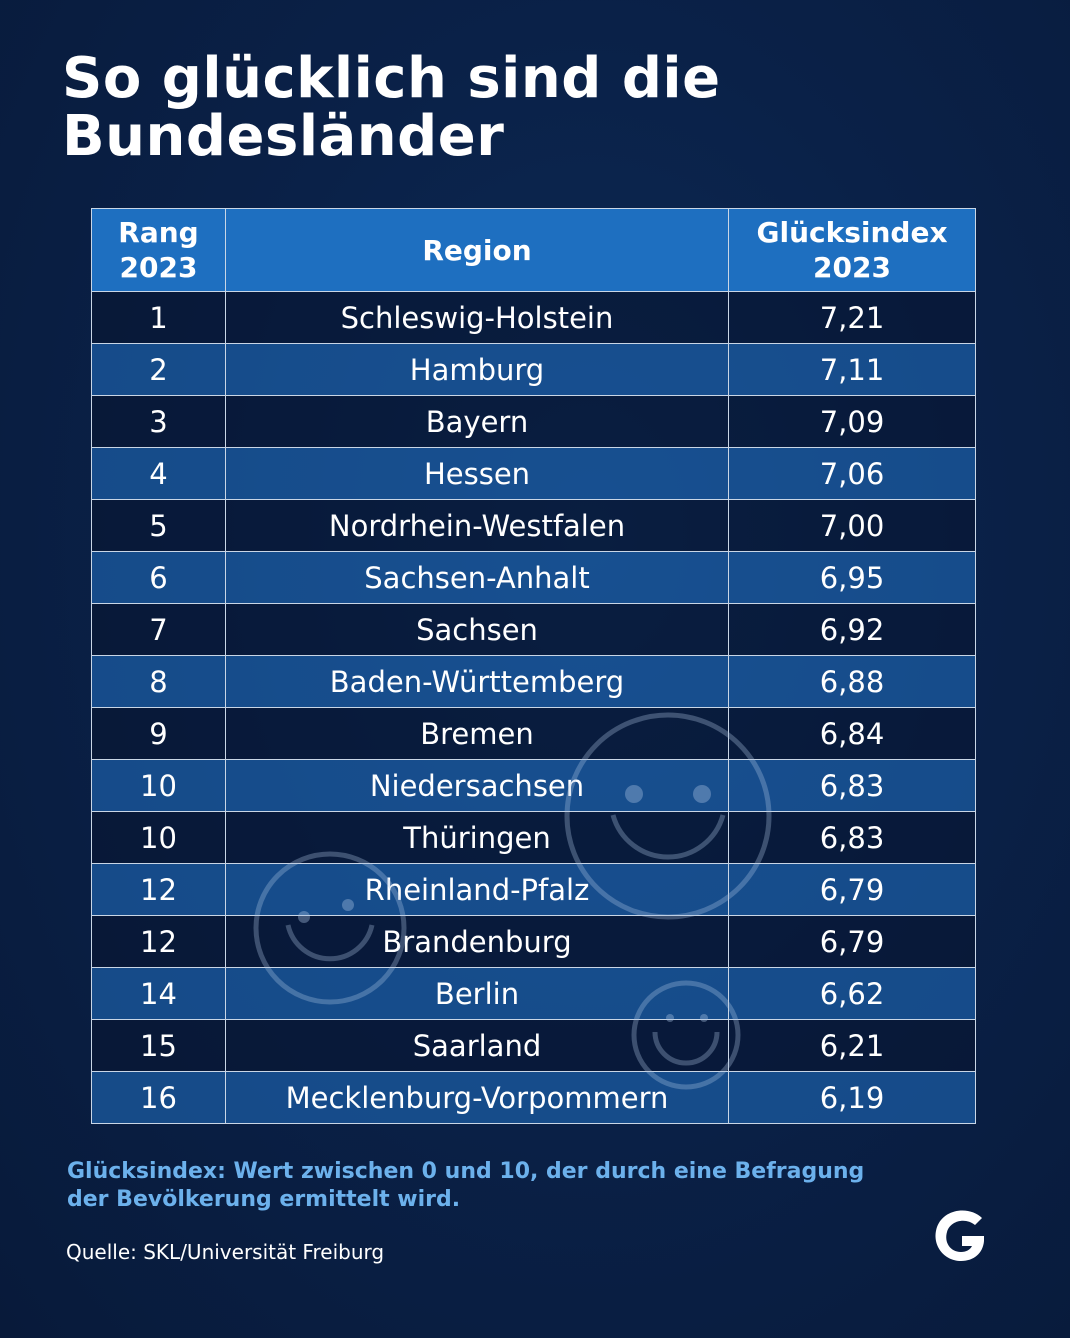 The height and width of the screenshot is (1338, 1070). I want to click on region-cell: Nordrhein-Westfalen, so click(477, 525).